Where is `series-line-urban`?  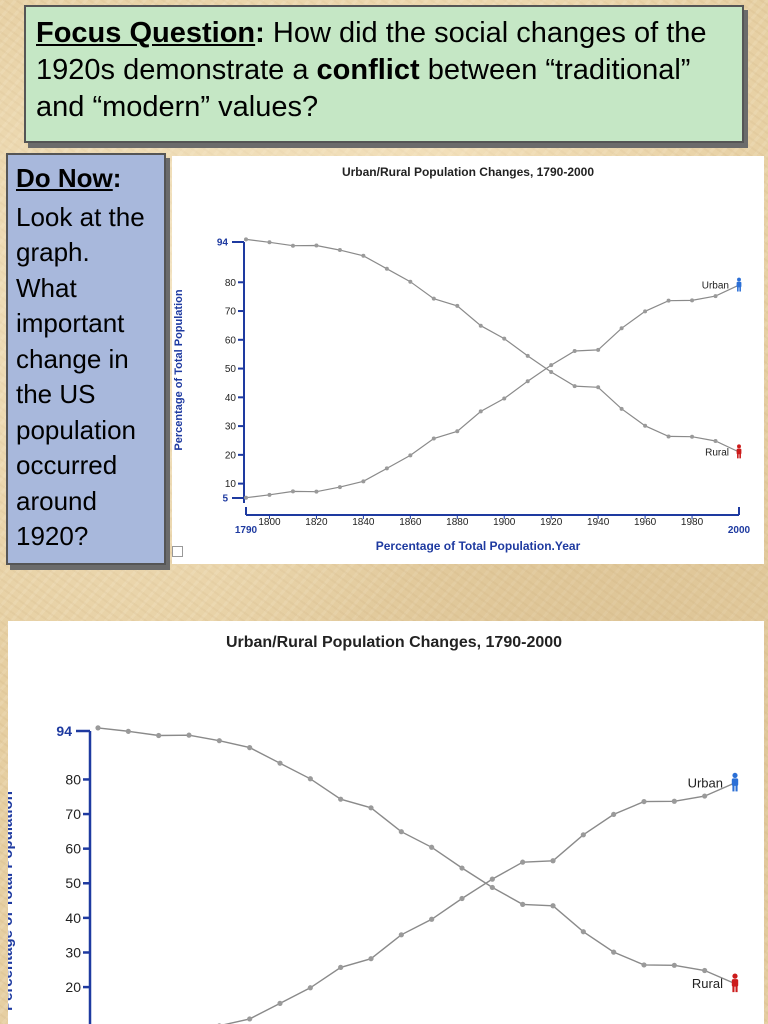 series-line-urban is located at coordinates (492, 391).